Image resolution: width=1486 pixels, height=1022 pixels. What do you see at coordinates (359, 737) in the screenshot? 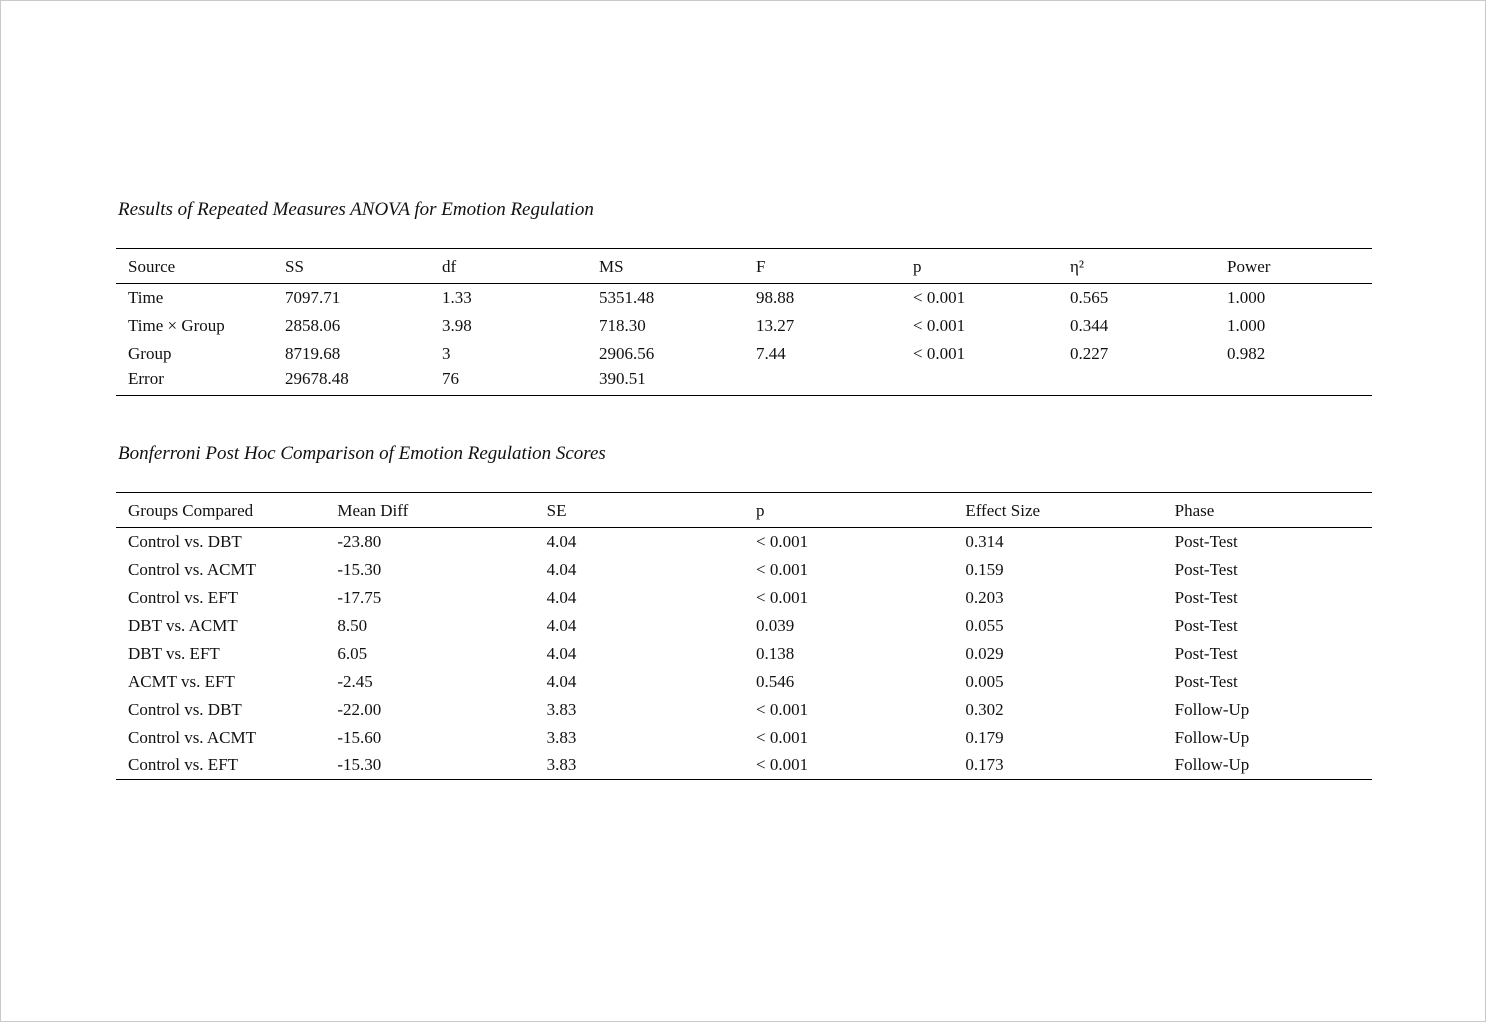
I see `table-cell: -15.60` at bounding box center [359, 737].